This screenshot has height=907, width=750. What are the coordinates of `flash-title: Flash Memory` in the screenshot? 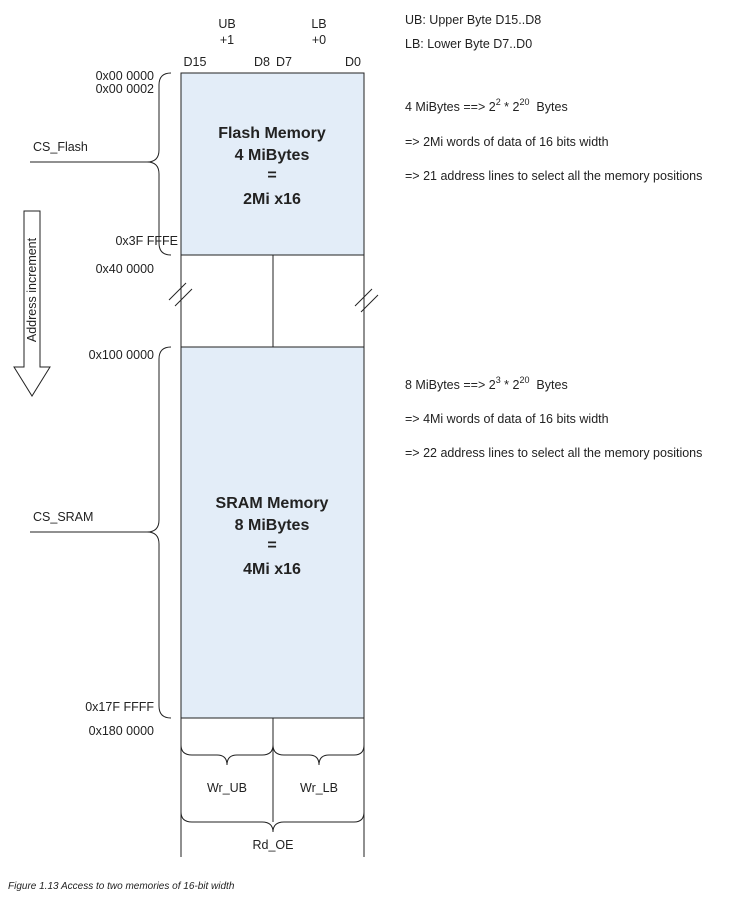 It's located at (272, 133).